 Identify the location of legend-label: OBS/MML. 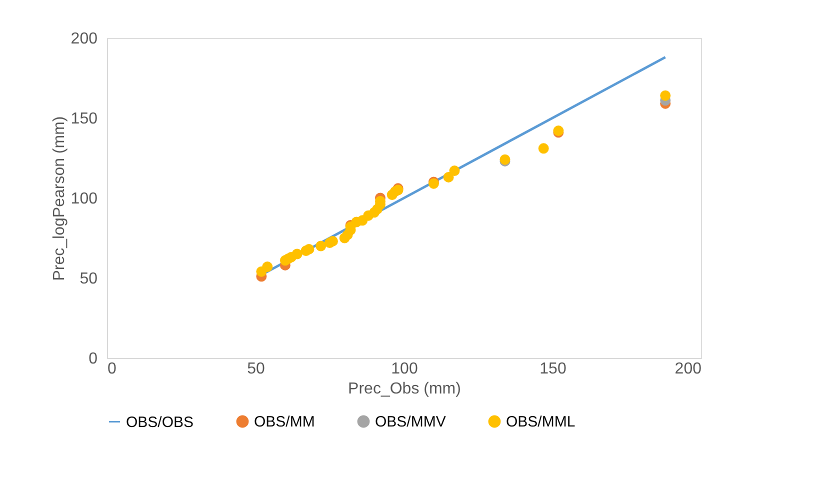
(541, 422).